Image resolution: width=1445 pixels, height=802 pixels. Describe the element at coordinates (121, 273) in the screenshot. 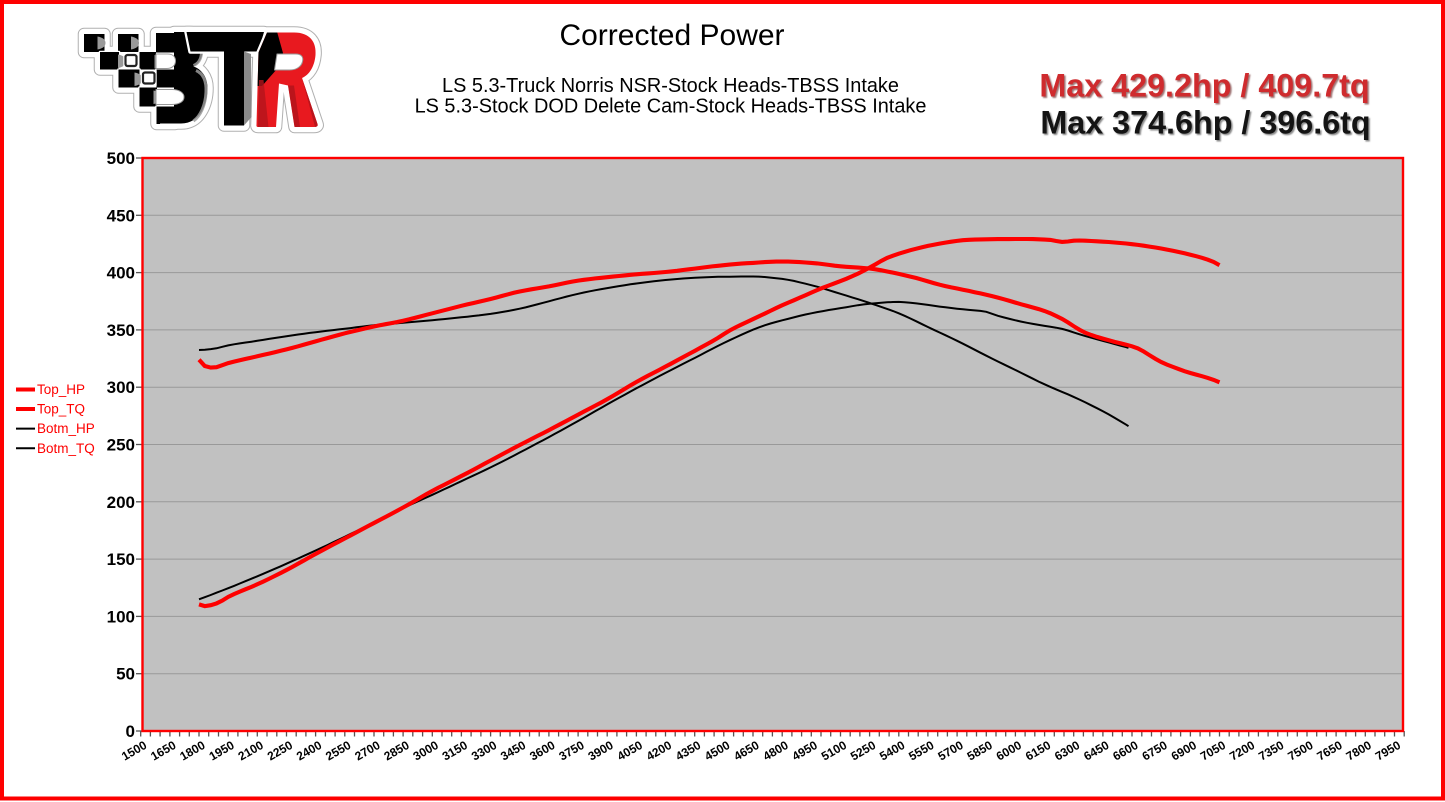

I see `svg-text: 400` at that location.